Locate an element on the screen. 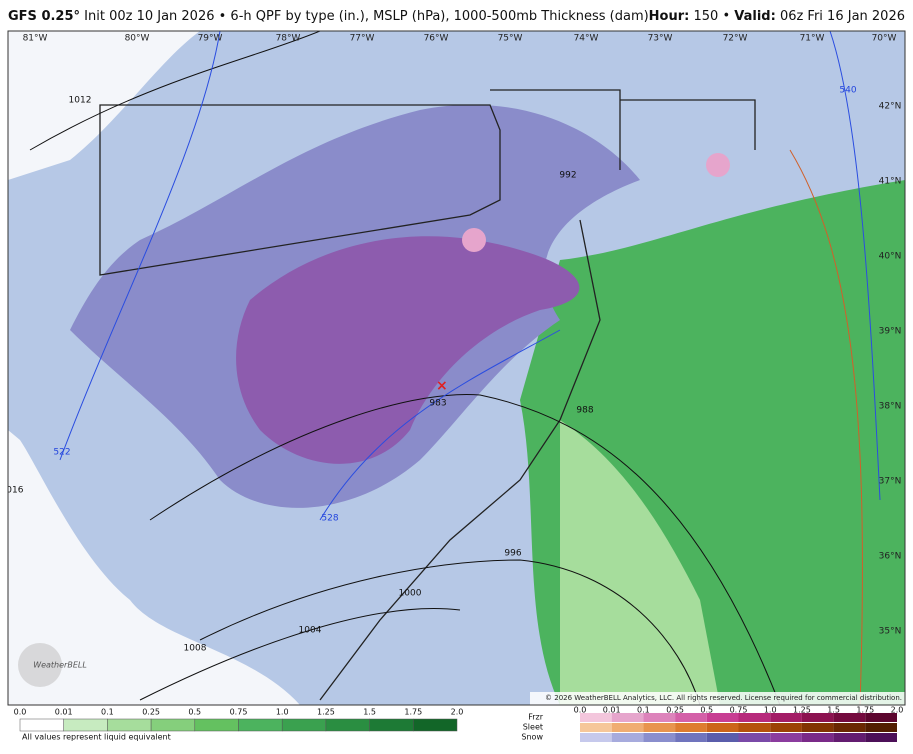  snow-heavy is located at coordinates (408, 350).